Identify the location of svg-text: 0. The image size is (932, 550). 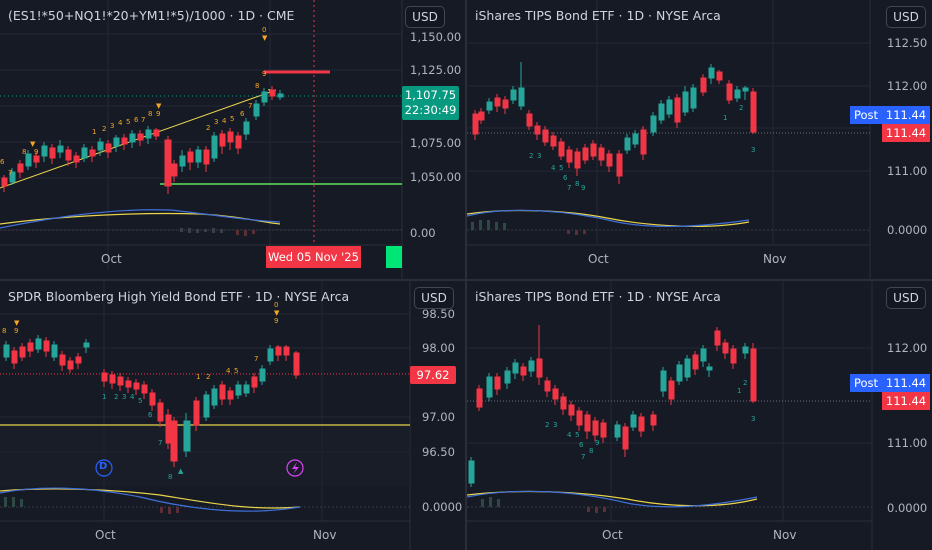
(276, 305).